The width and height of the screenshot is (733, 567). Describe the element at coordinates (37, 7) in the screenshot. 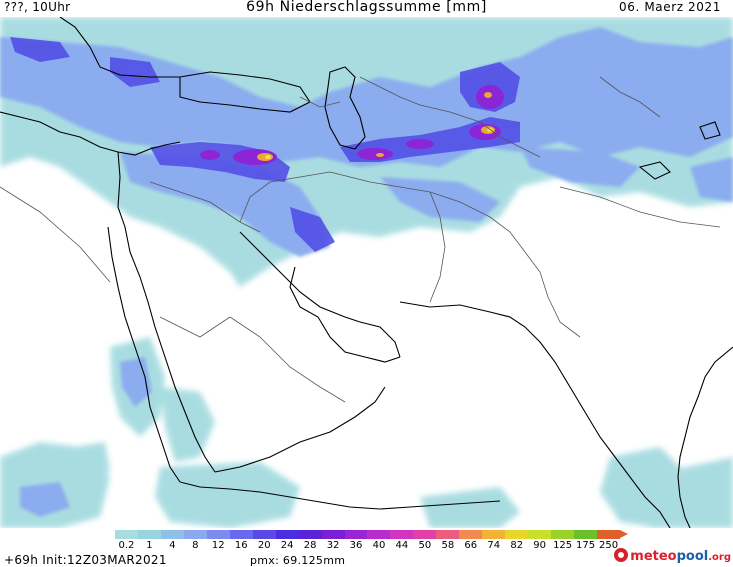

I see `valid-time-label: ???, 10Uhr` at that location.